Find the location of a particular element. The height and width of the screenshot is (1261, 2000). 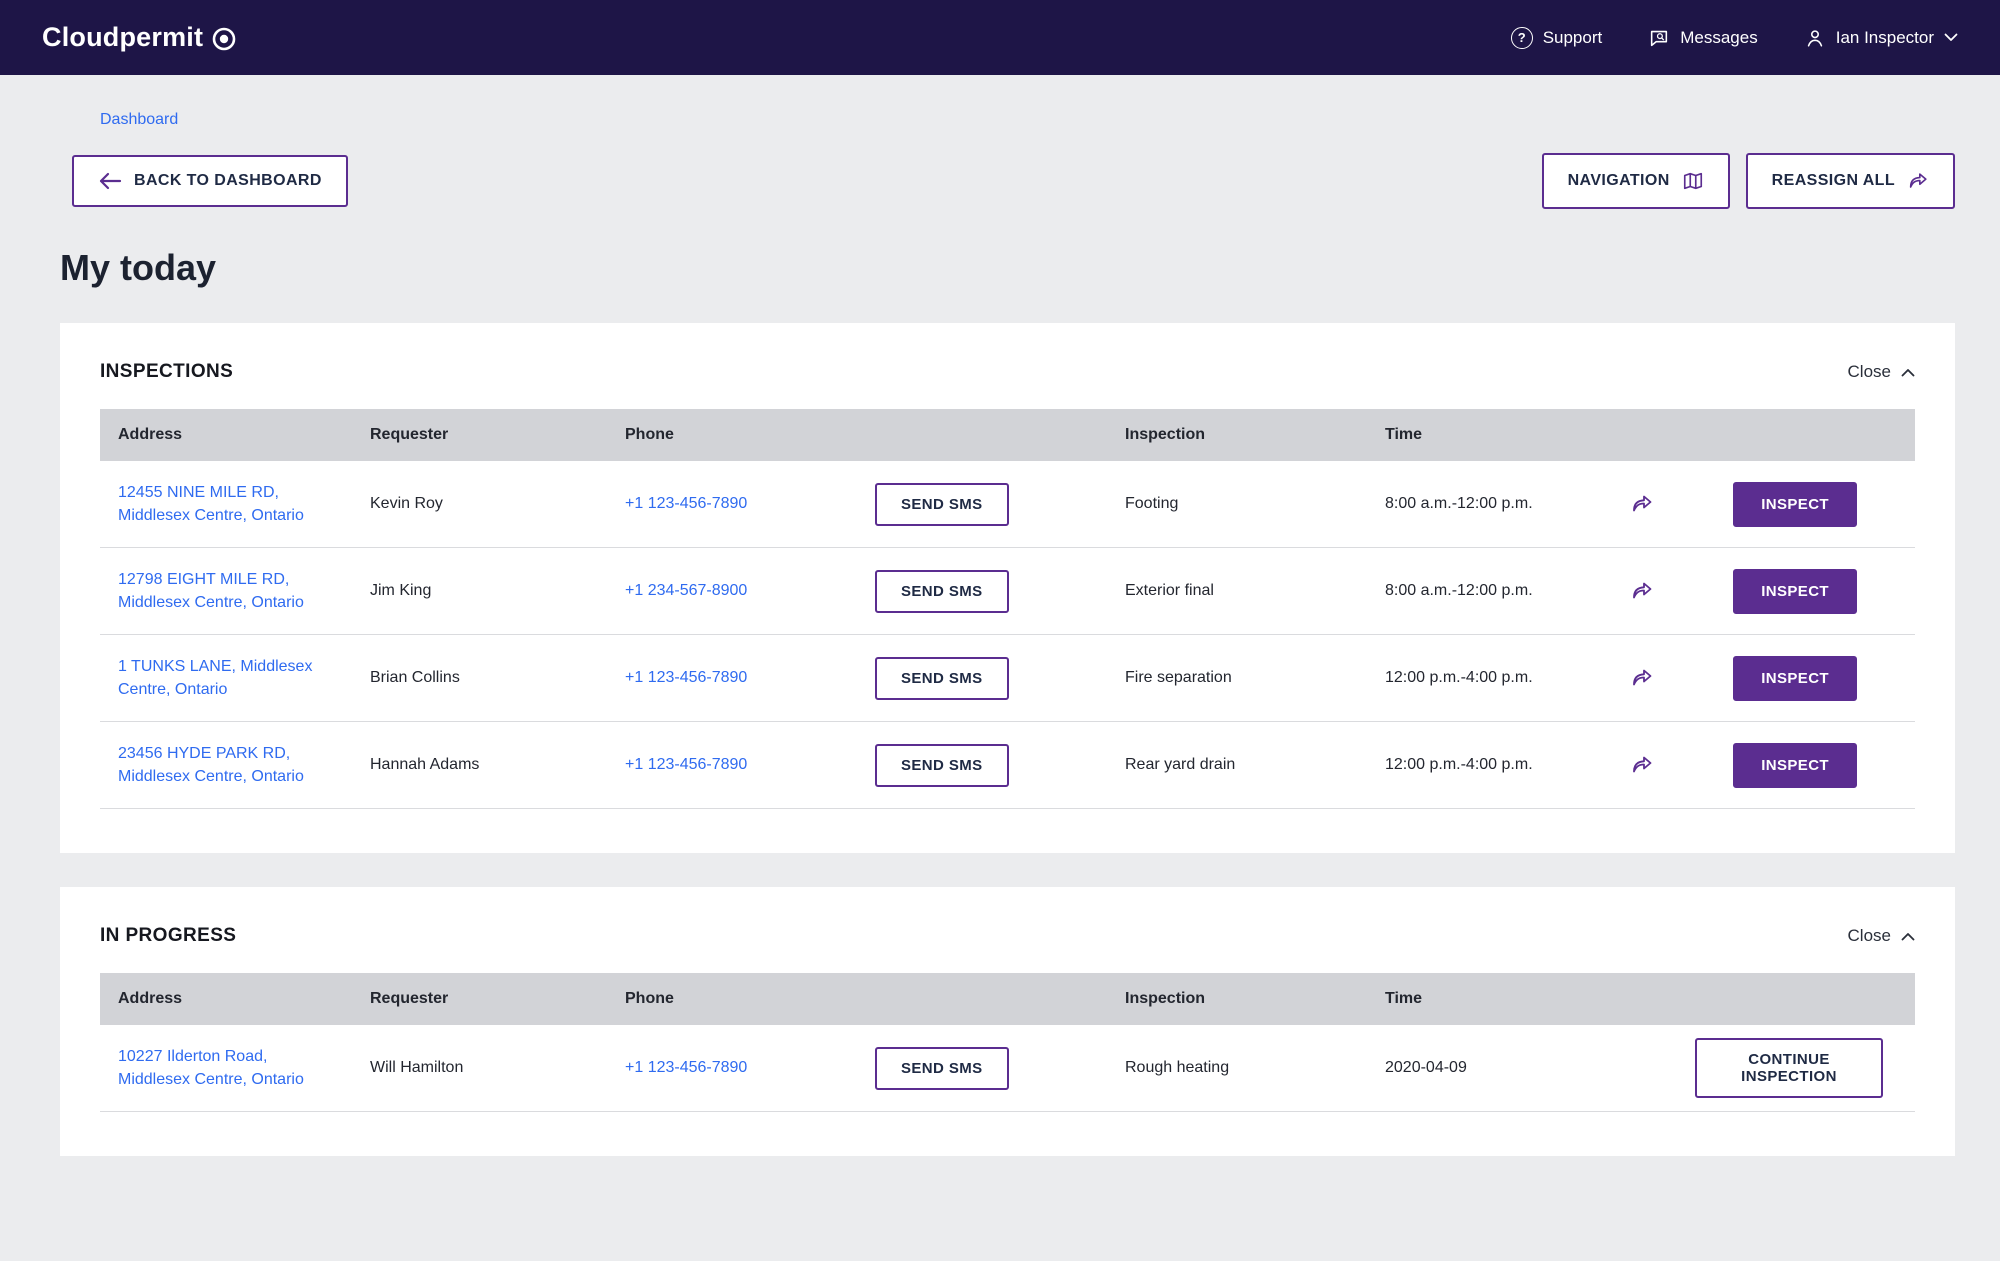

back-to-dashboard-label: BACK TO DASHBOARD is located at coordinates (228, 180).